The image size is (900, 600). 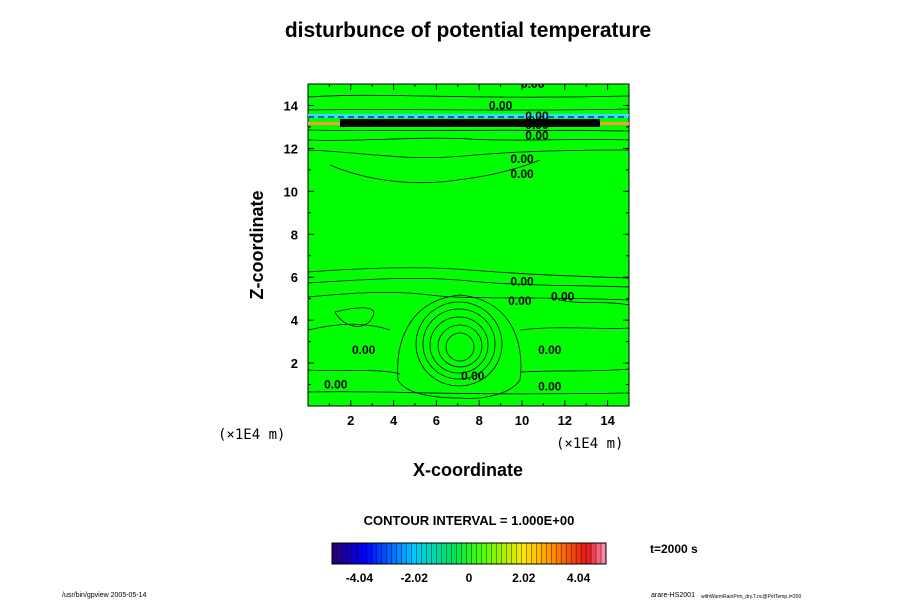 What do you see at coordinates (394, 420) in the screenshot?
I see `x-tick-label: 4` at bounding box center [394, 420].